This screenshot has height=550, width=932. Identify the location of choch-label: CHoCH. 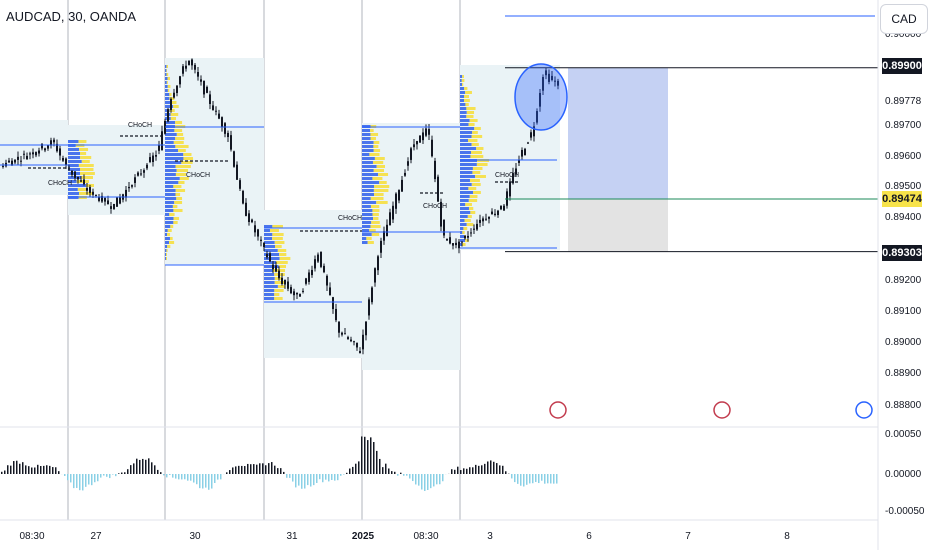
(198, 175).